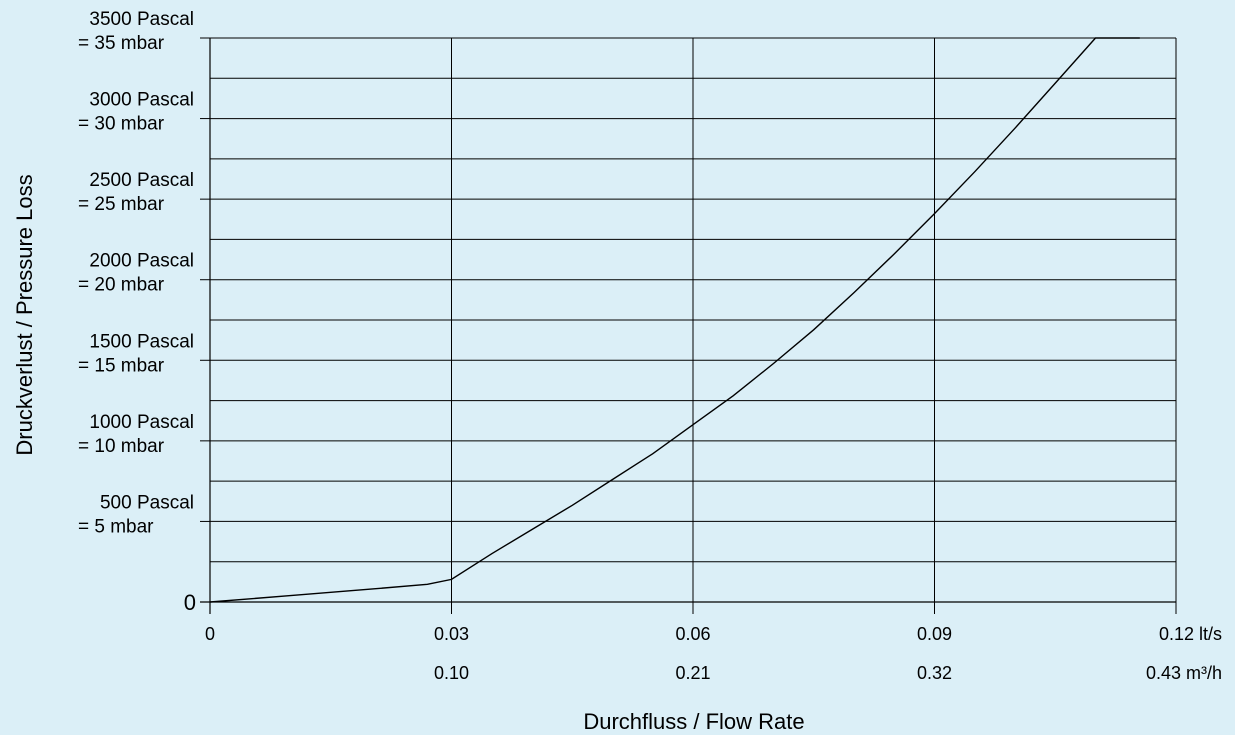 This screenshot has height=735, width=1235. Describe the element at coordinates (1190, 634) in the screenshot. I see `x-tick-label: 0.12 lt/s` at that location.